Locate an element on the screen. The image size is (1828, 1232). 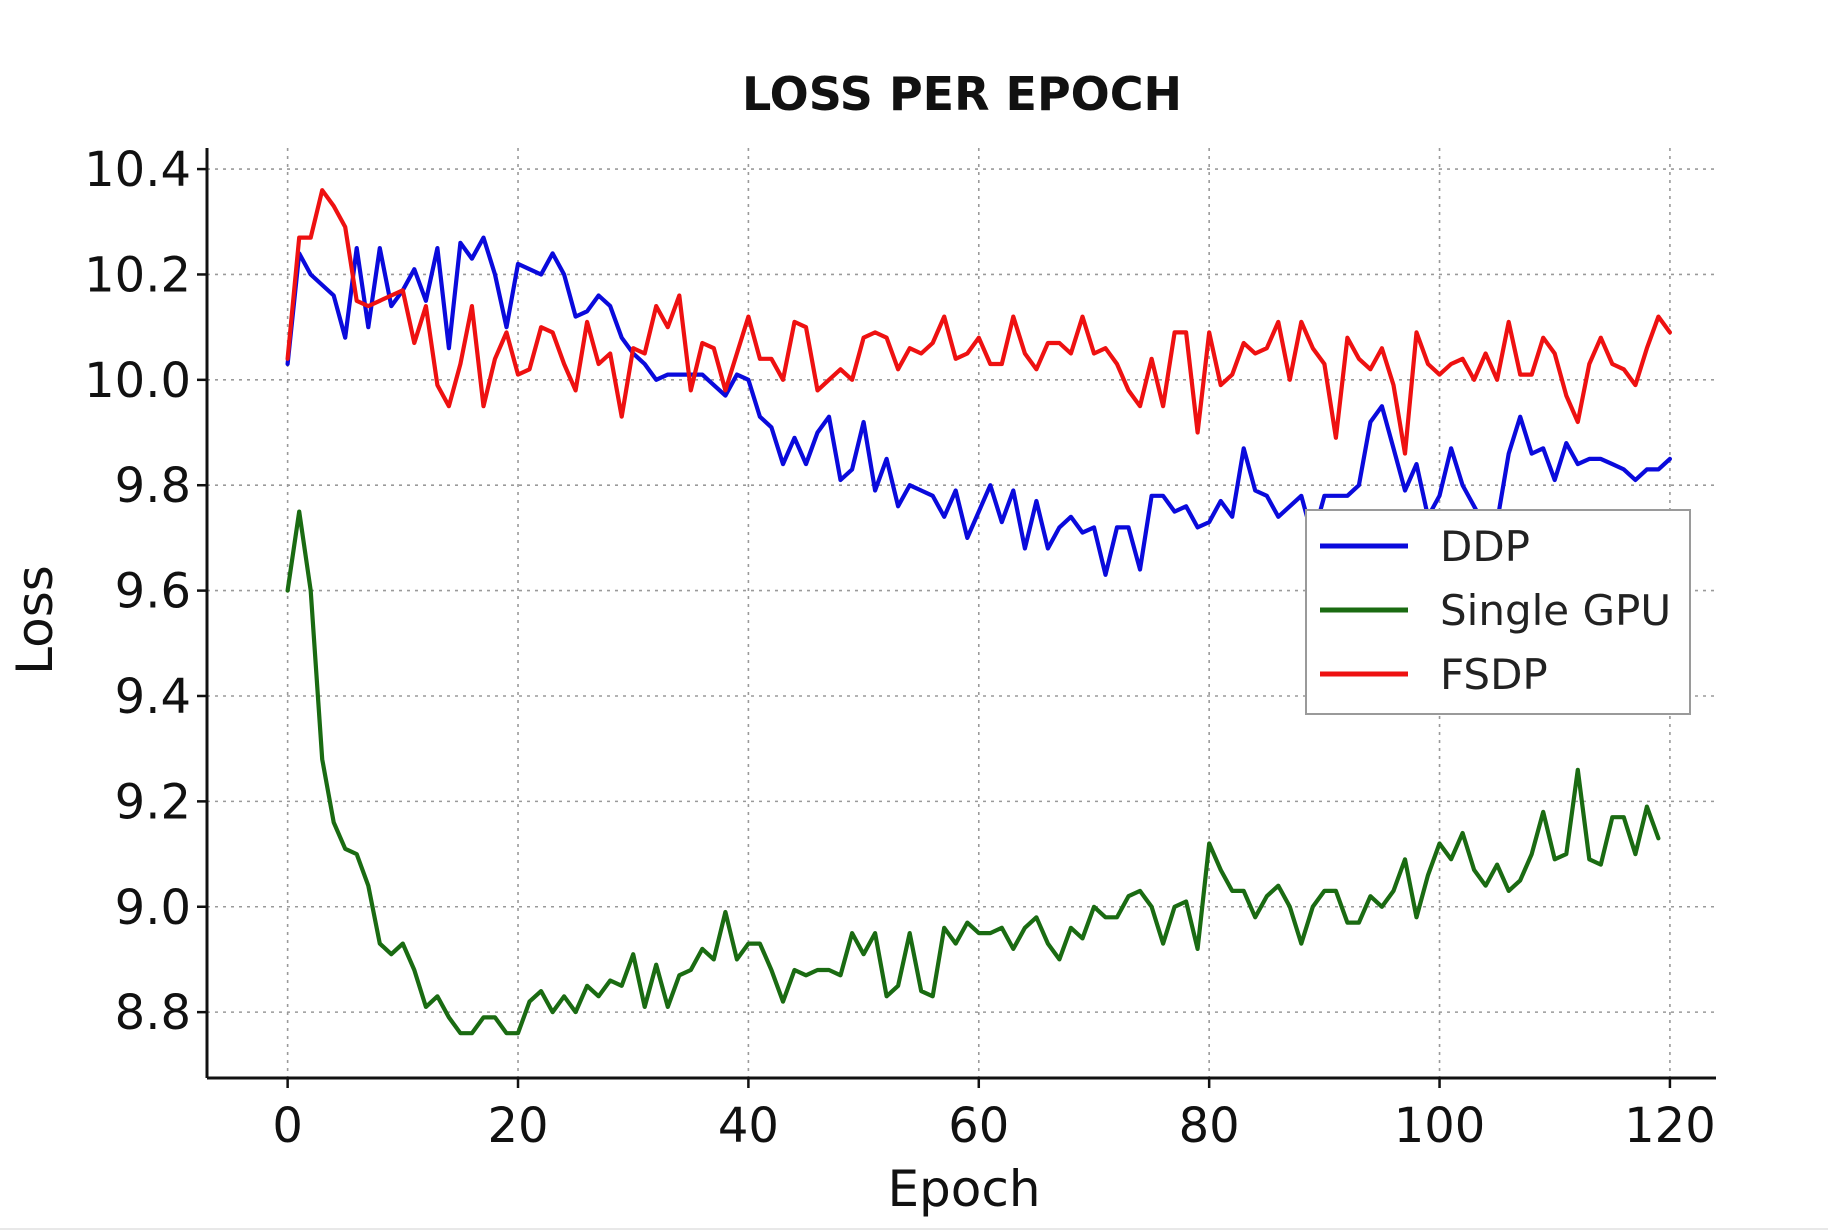
legend: DDP Single GPU FSDP is located at coordinates (1498, 612).